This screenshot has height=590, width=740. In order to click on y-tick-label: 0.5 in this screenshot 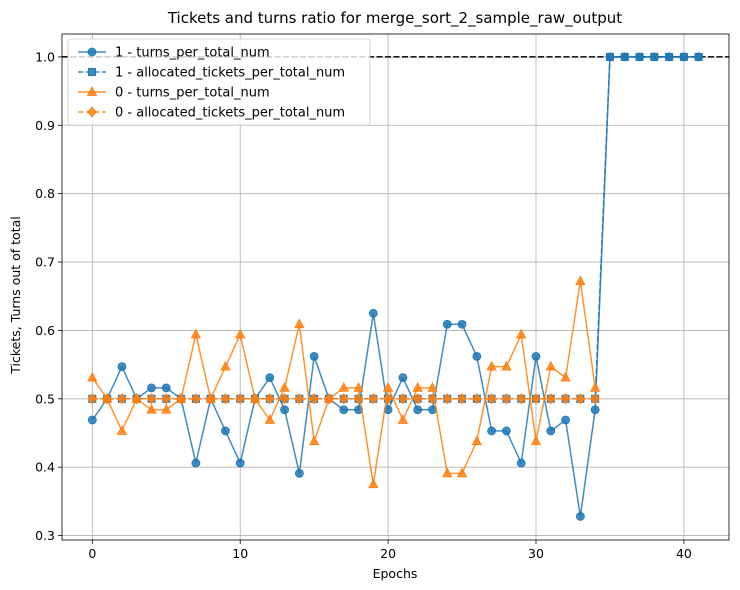, I will do `click(45, 398)`.